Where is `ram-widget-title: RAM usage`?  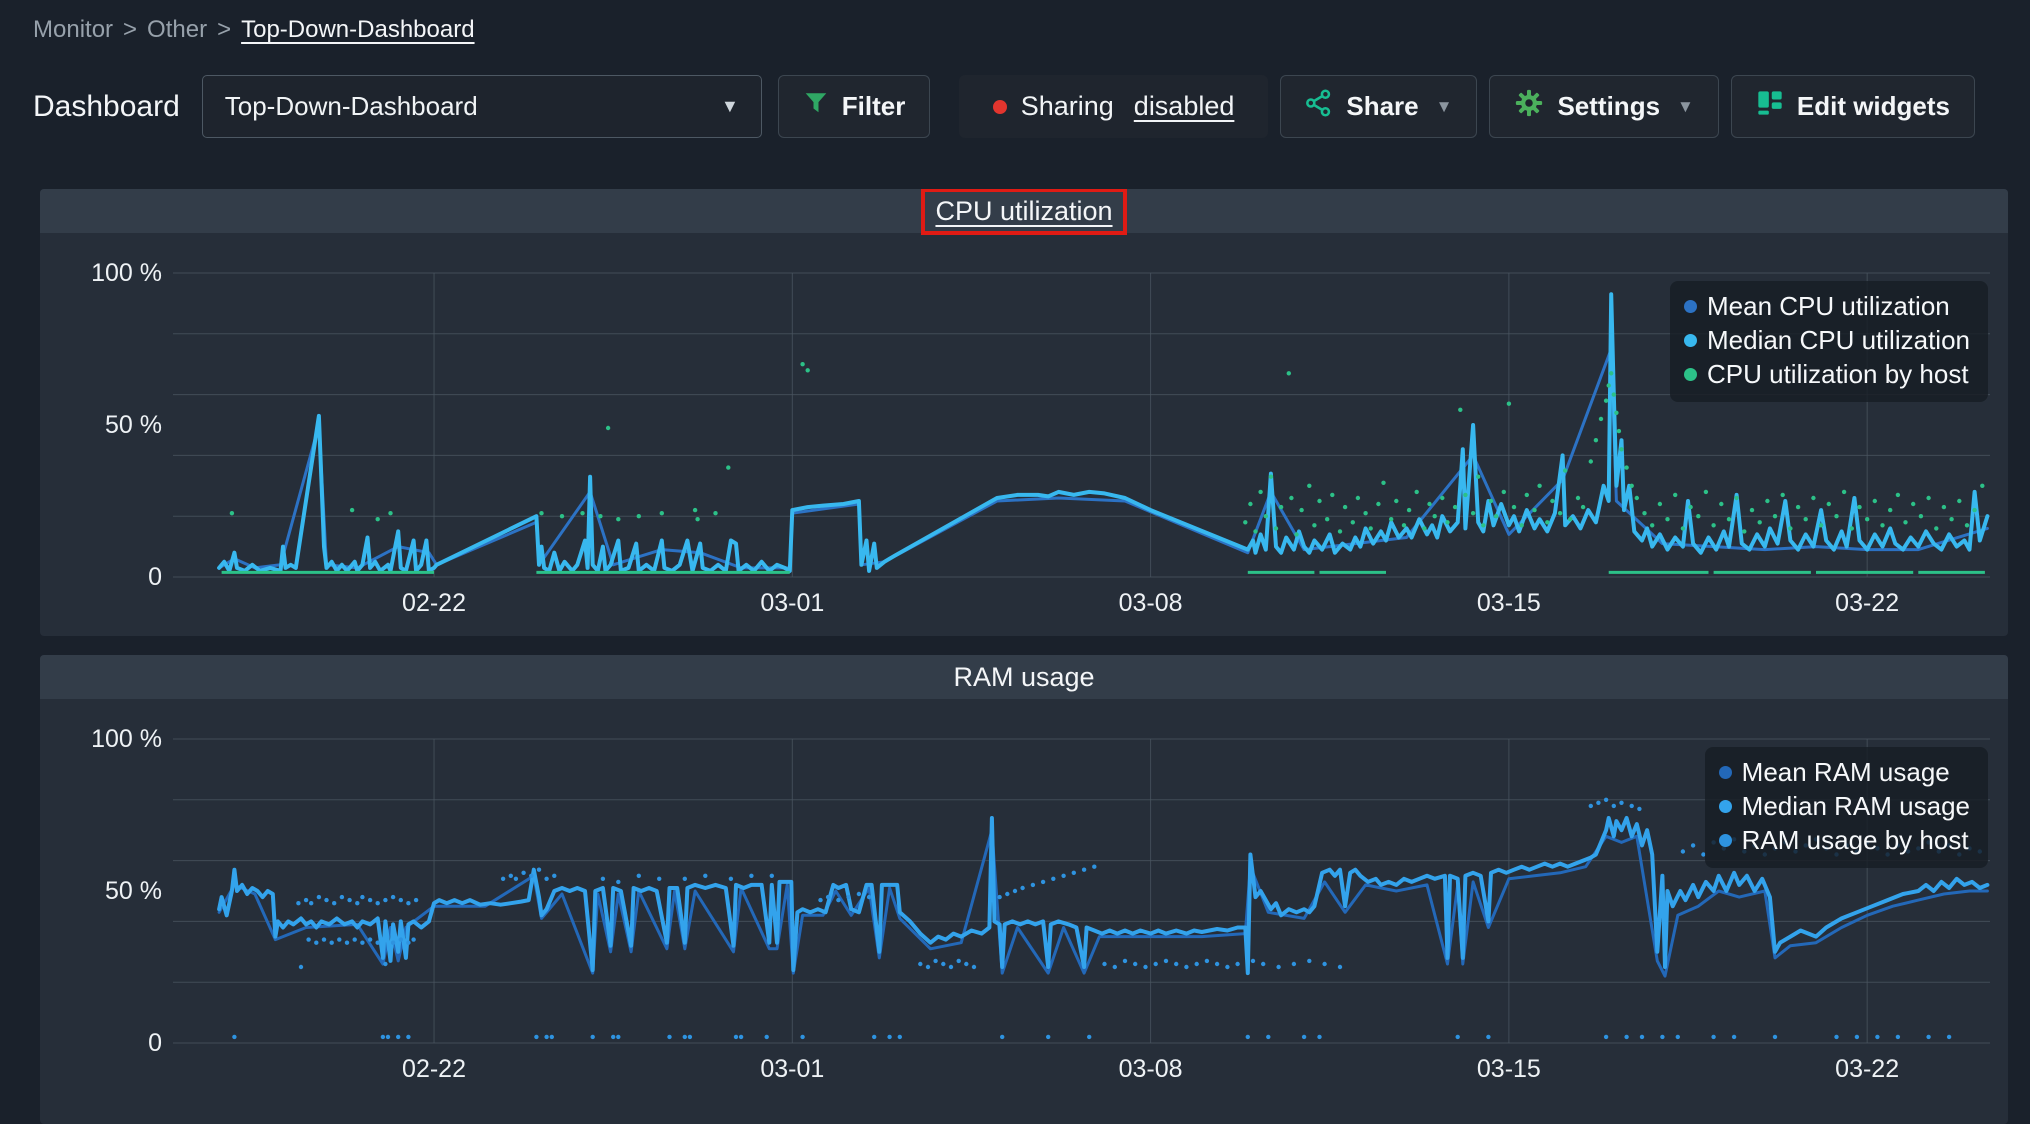
ram-widget-title: RAM usage is located at coordinates (1024, 676).